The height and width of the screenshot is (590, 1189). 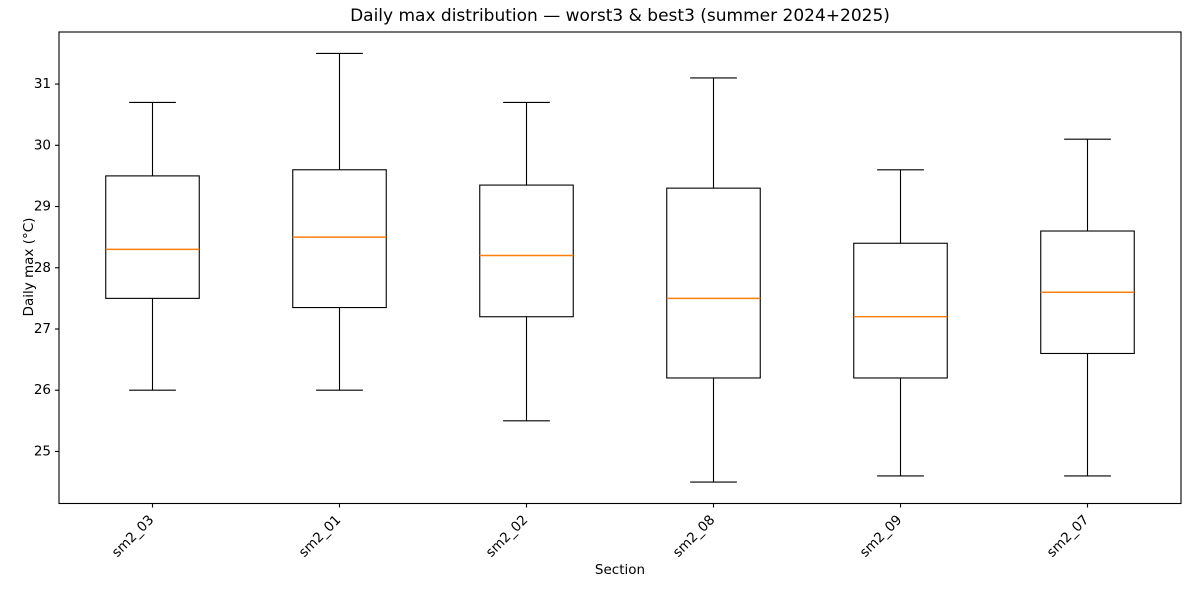 What do you see at coordinates (42, 329) in the screenshot?
I see `y-tick-label: 27` at bounding box center [42, 329].